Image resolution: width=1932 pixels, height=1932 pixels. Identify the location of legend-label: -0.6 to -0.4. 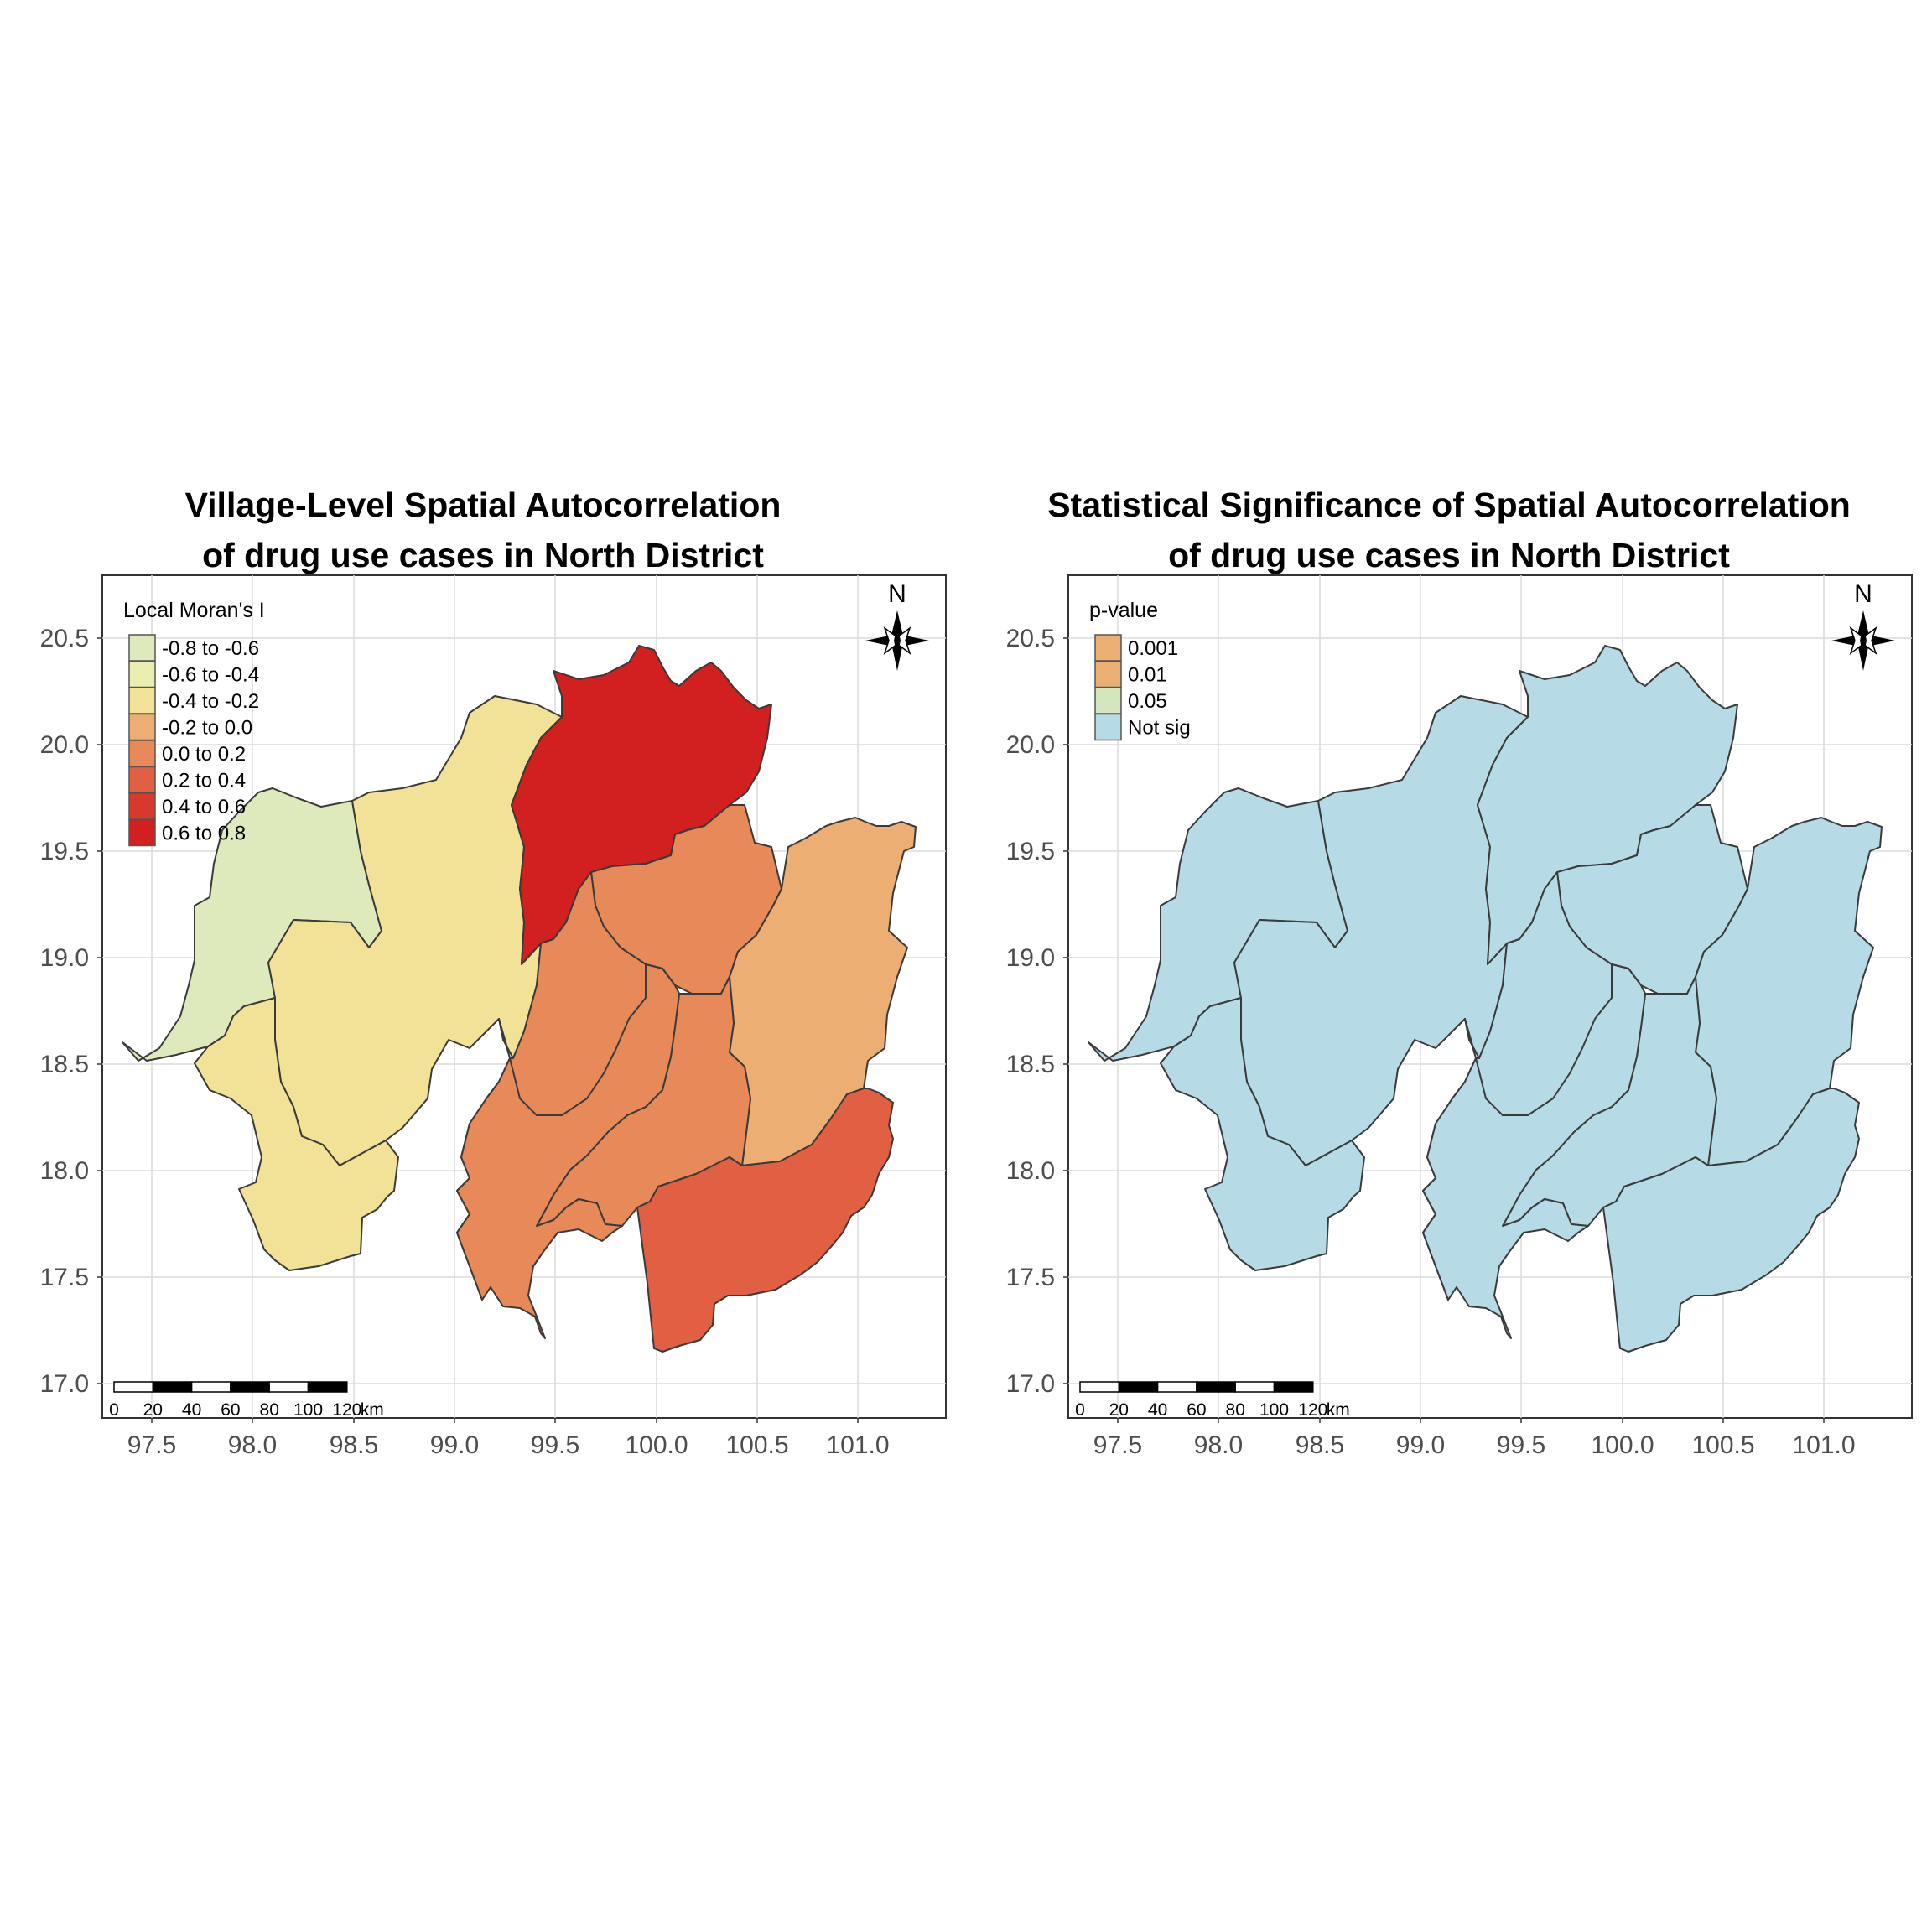
(210, 675).